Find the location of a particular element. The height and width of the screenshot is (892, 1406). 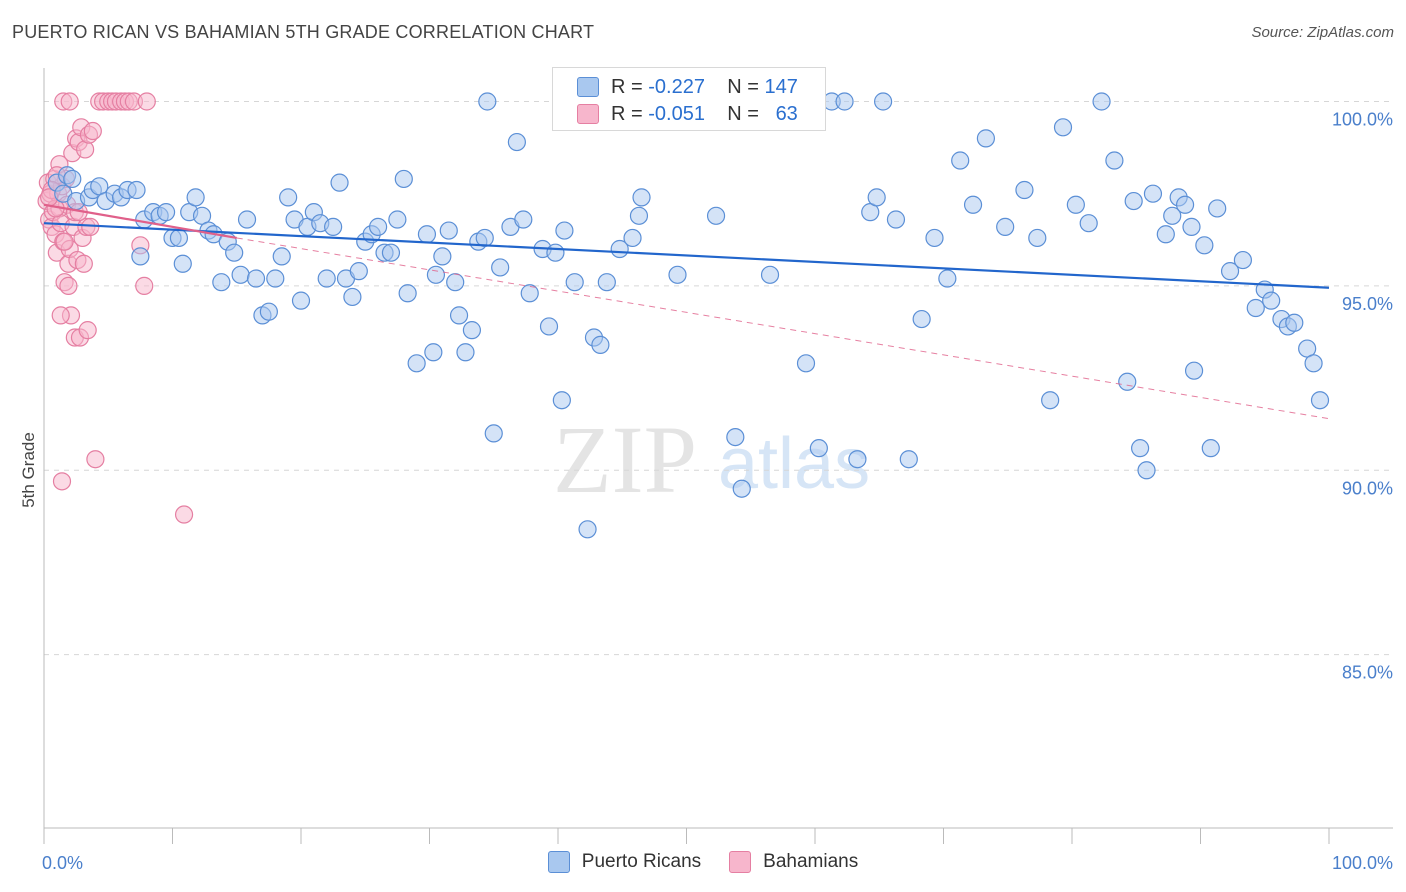

stats-legend: R = -0.227 N = 147 R = -0.051 N = 63 is located at coordinates (689, 99).